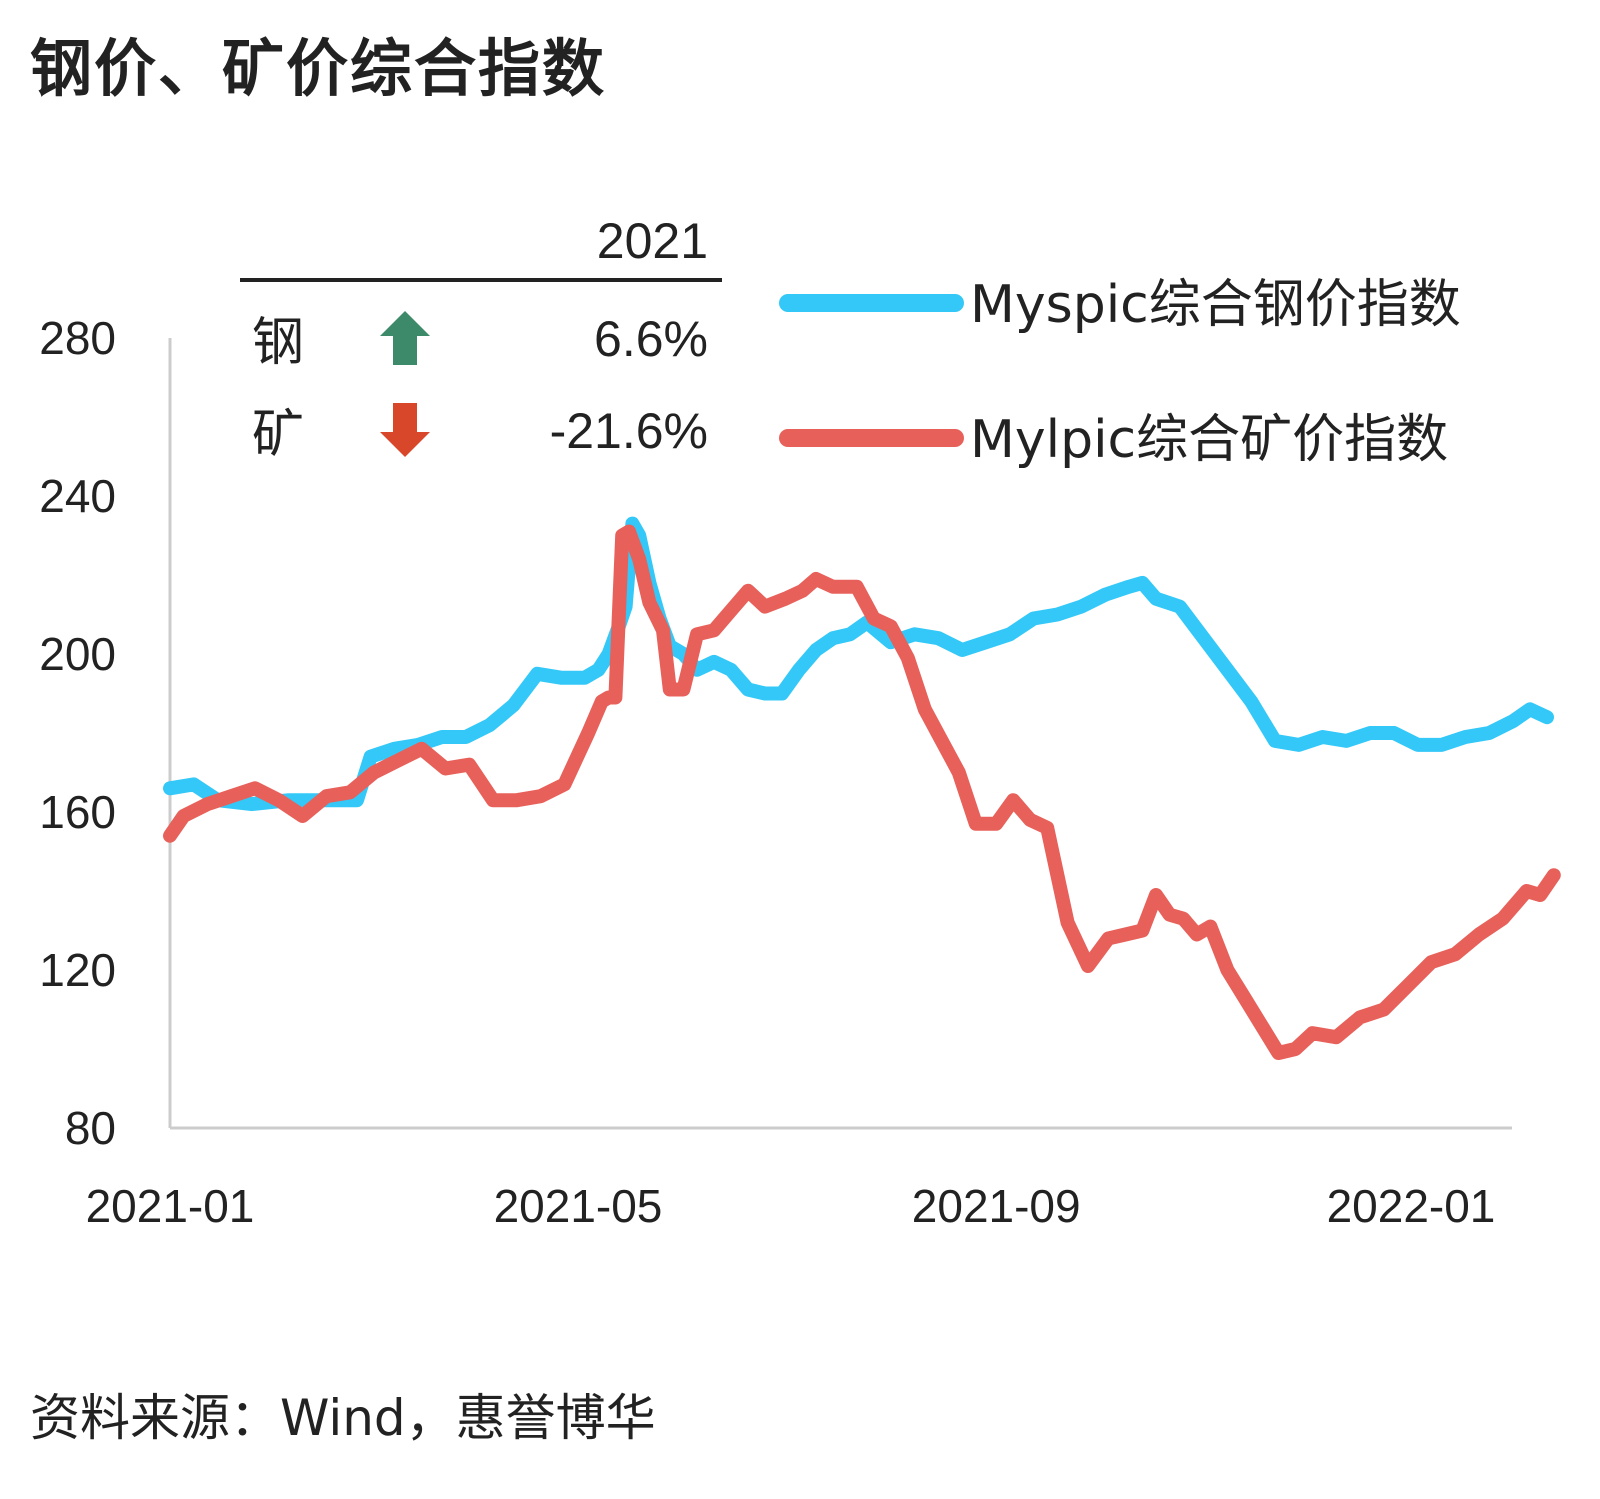 The height and width of the screenshot is (1499, 1600). I want to click on summary-row-label: 钢, so click(278, 343).